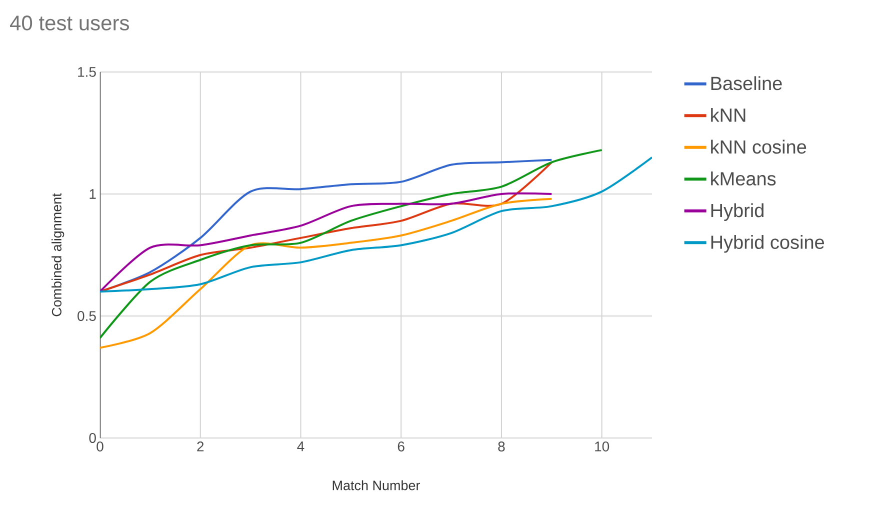  What do you see at coordinates (602, 447) in the screenshot?
I see `x-tick-label: 10` at bounding box center [602, 447].